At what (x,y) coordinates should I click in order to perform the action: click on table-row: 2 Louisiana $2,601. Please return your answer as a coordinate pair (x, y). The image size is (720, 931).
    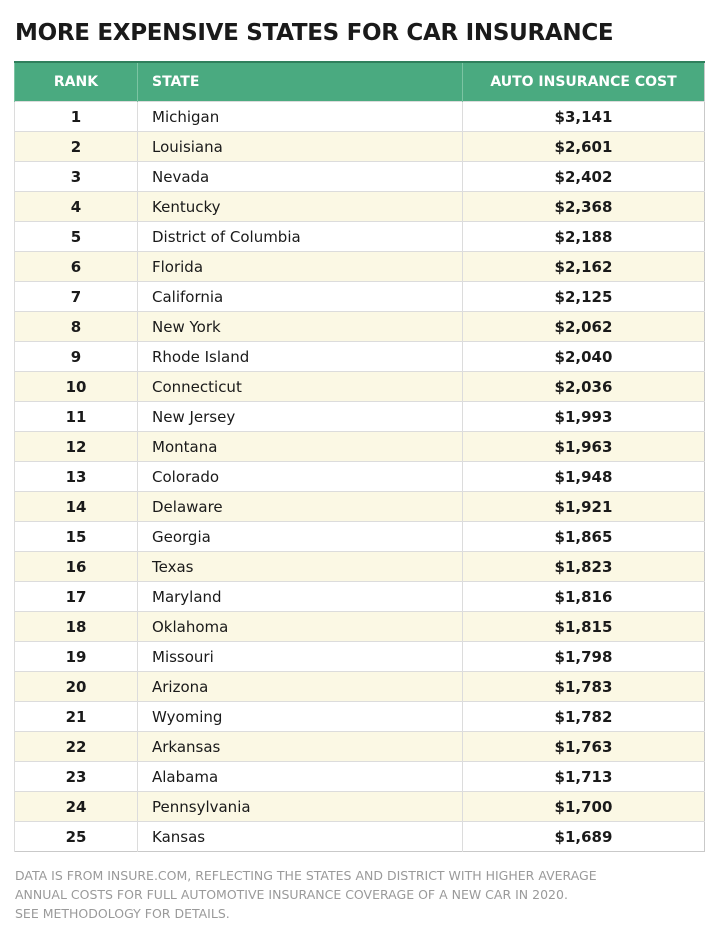
    Looking at the image, I should click on (359, 146).